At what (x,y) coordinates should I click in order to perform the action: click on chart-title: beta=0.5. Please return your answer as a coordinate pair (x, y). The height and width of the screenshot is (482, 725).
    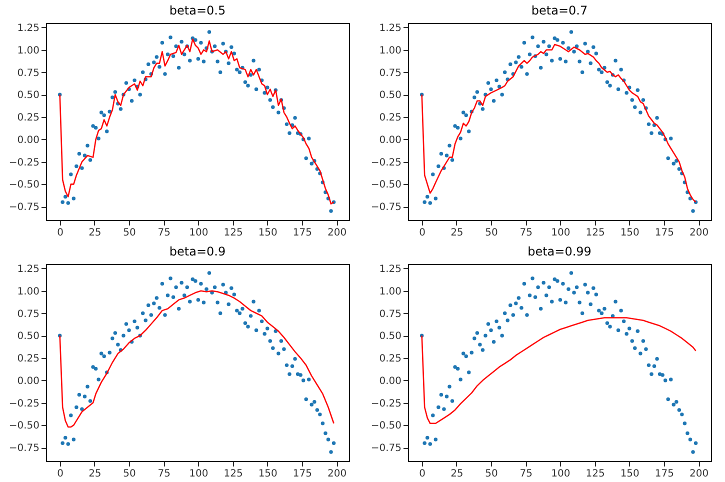
    Looking at the image, I should click on (197, 10).